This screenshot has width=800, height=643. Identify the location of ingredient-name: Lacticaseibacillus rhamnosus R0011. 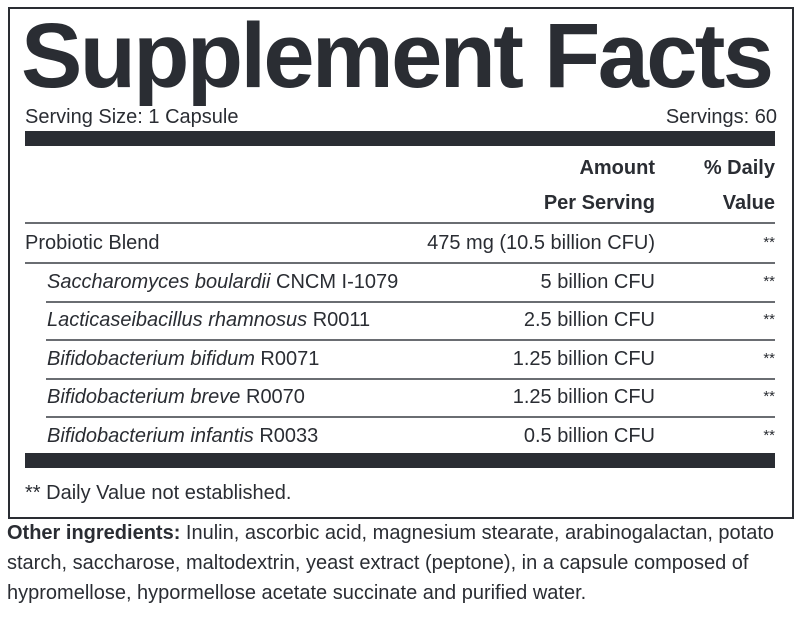
(269, 320).